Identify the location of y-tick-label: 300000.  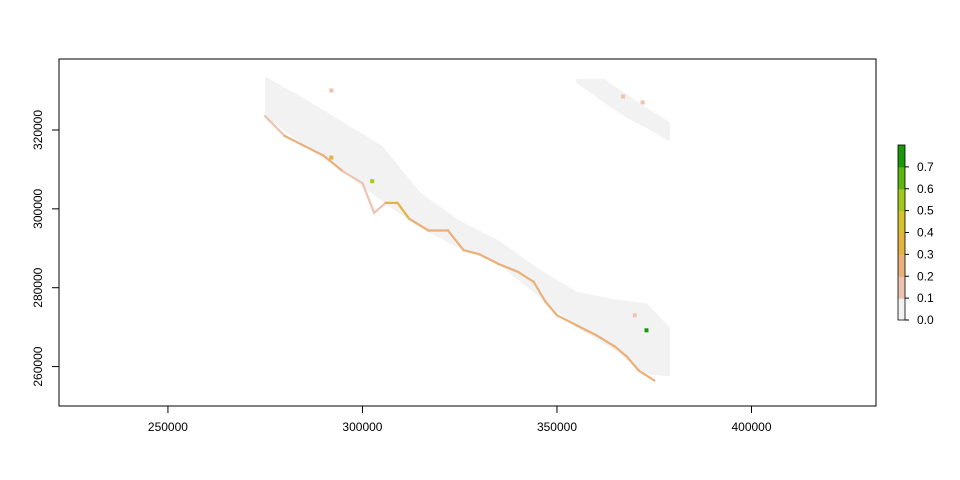
(38, 208).